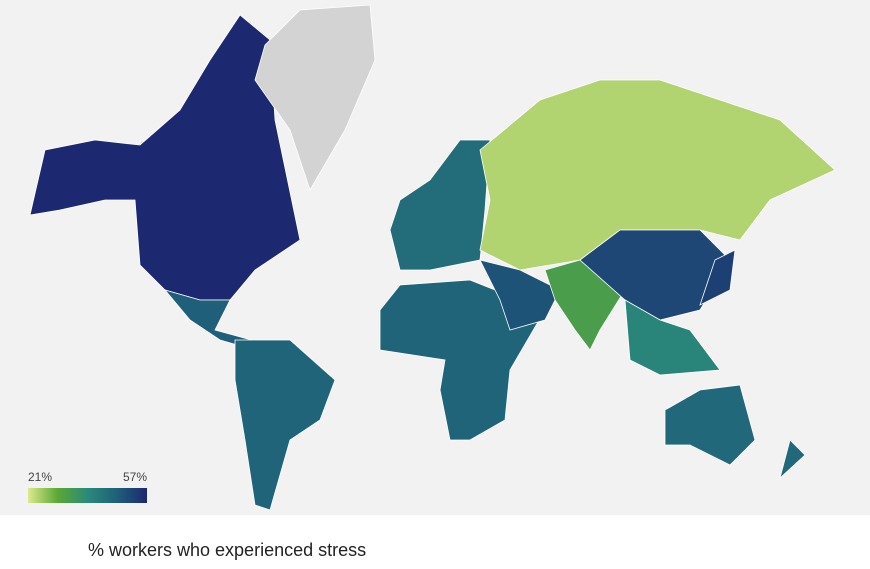  I want to click on legend-gradient, so click(87, 495).